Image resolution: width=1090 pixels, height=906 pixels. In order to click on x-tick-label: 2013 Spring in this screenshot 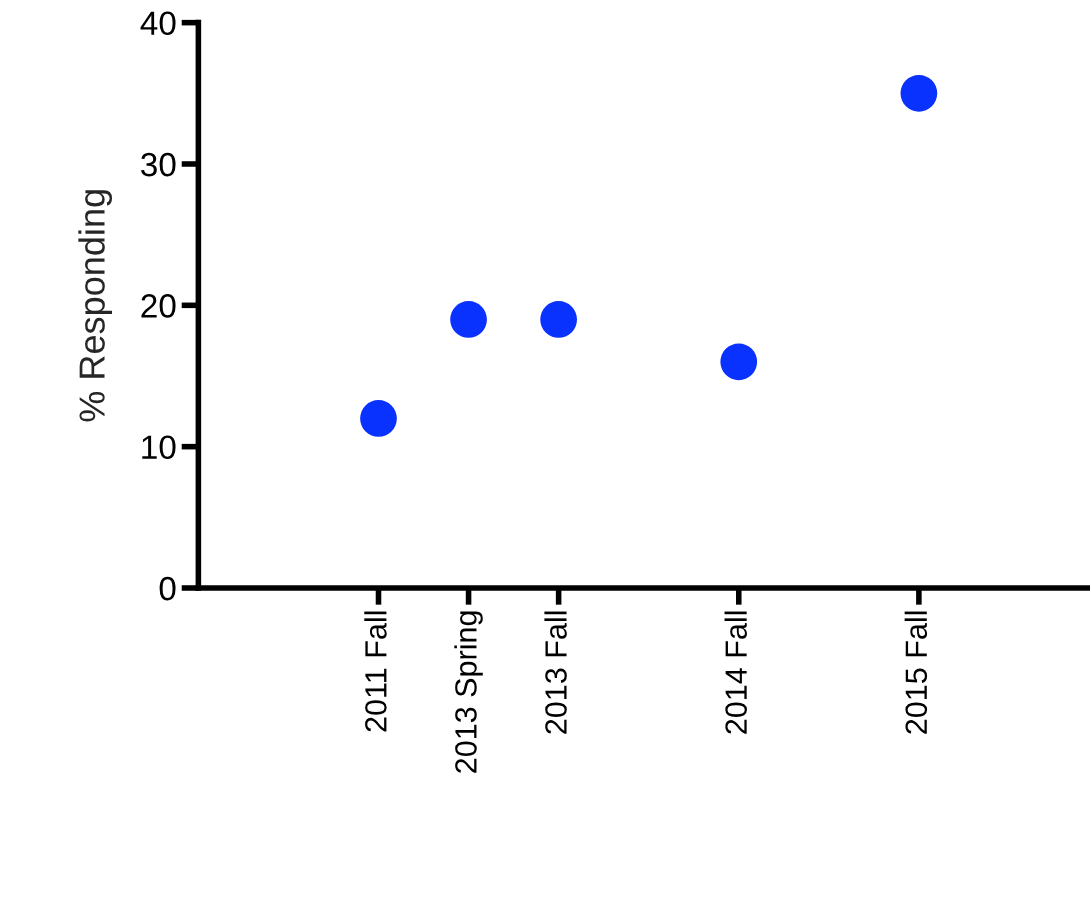, I will do `click(468, 692)`.